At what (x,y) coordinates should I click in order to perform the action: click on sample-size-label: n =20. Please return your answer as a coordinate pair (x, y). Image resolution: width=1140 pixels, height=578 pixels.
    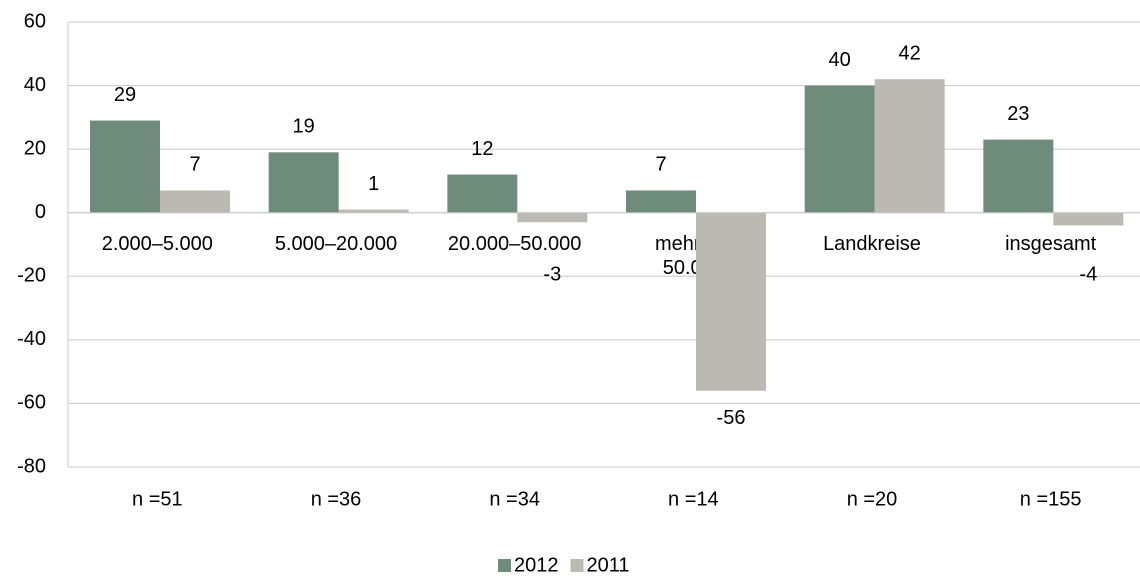
    Looking at the image, I should click on (872, 499).